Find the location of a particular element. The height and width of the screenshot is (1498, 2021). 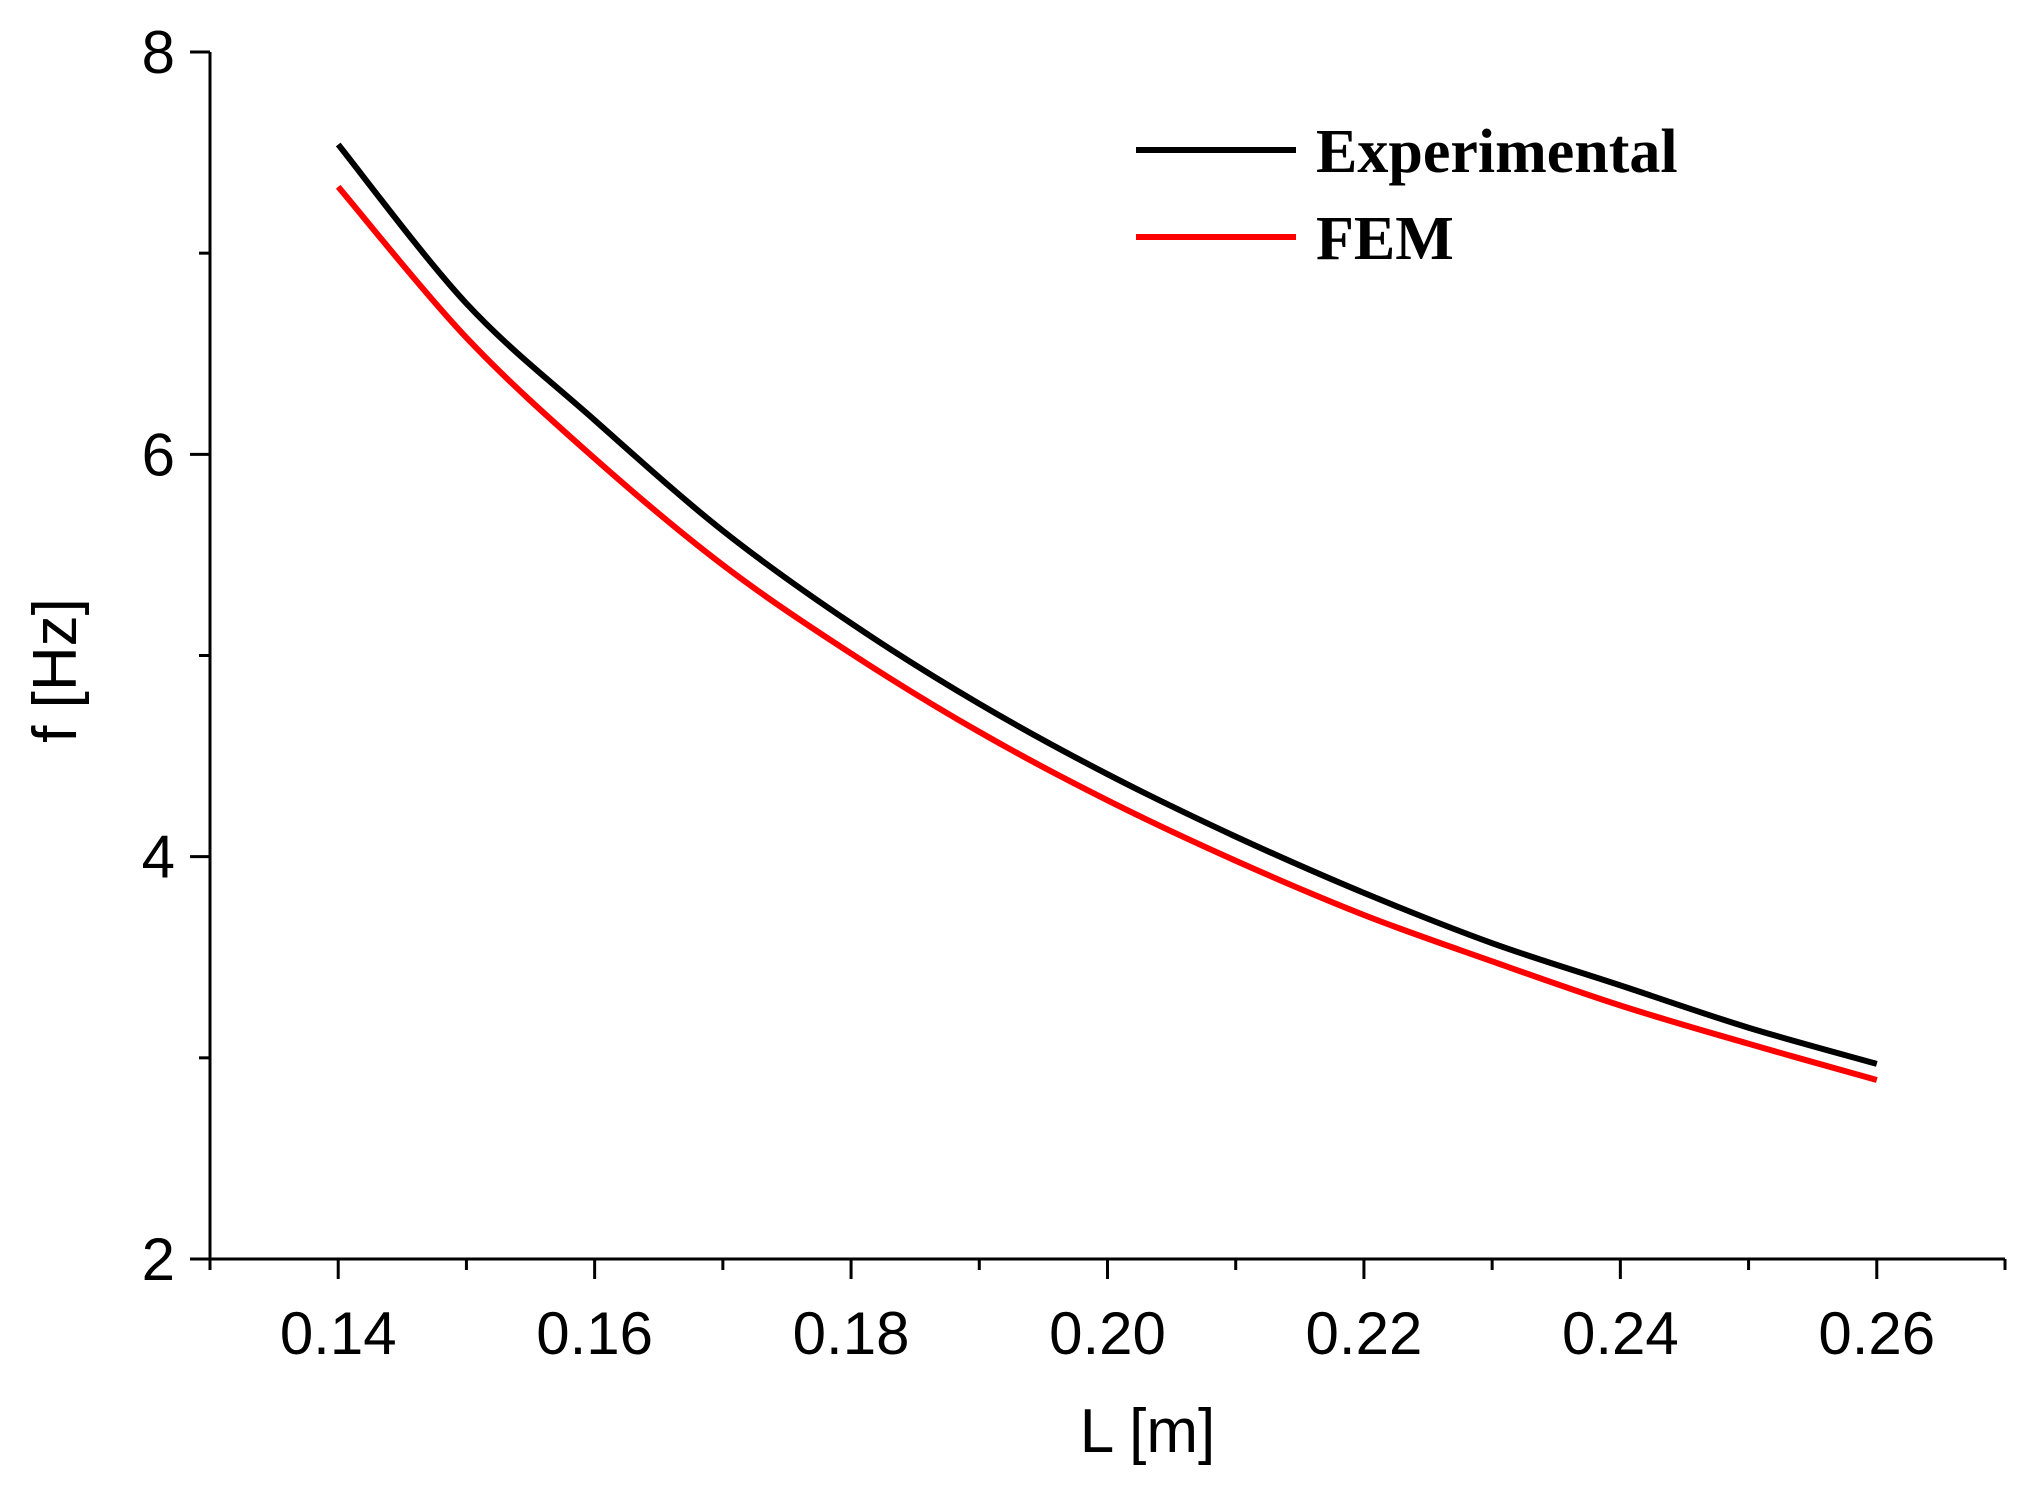

x-axis-title: L [m] is located at coordinates (1148, 1431).